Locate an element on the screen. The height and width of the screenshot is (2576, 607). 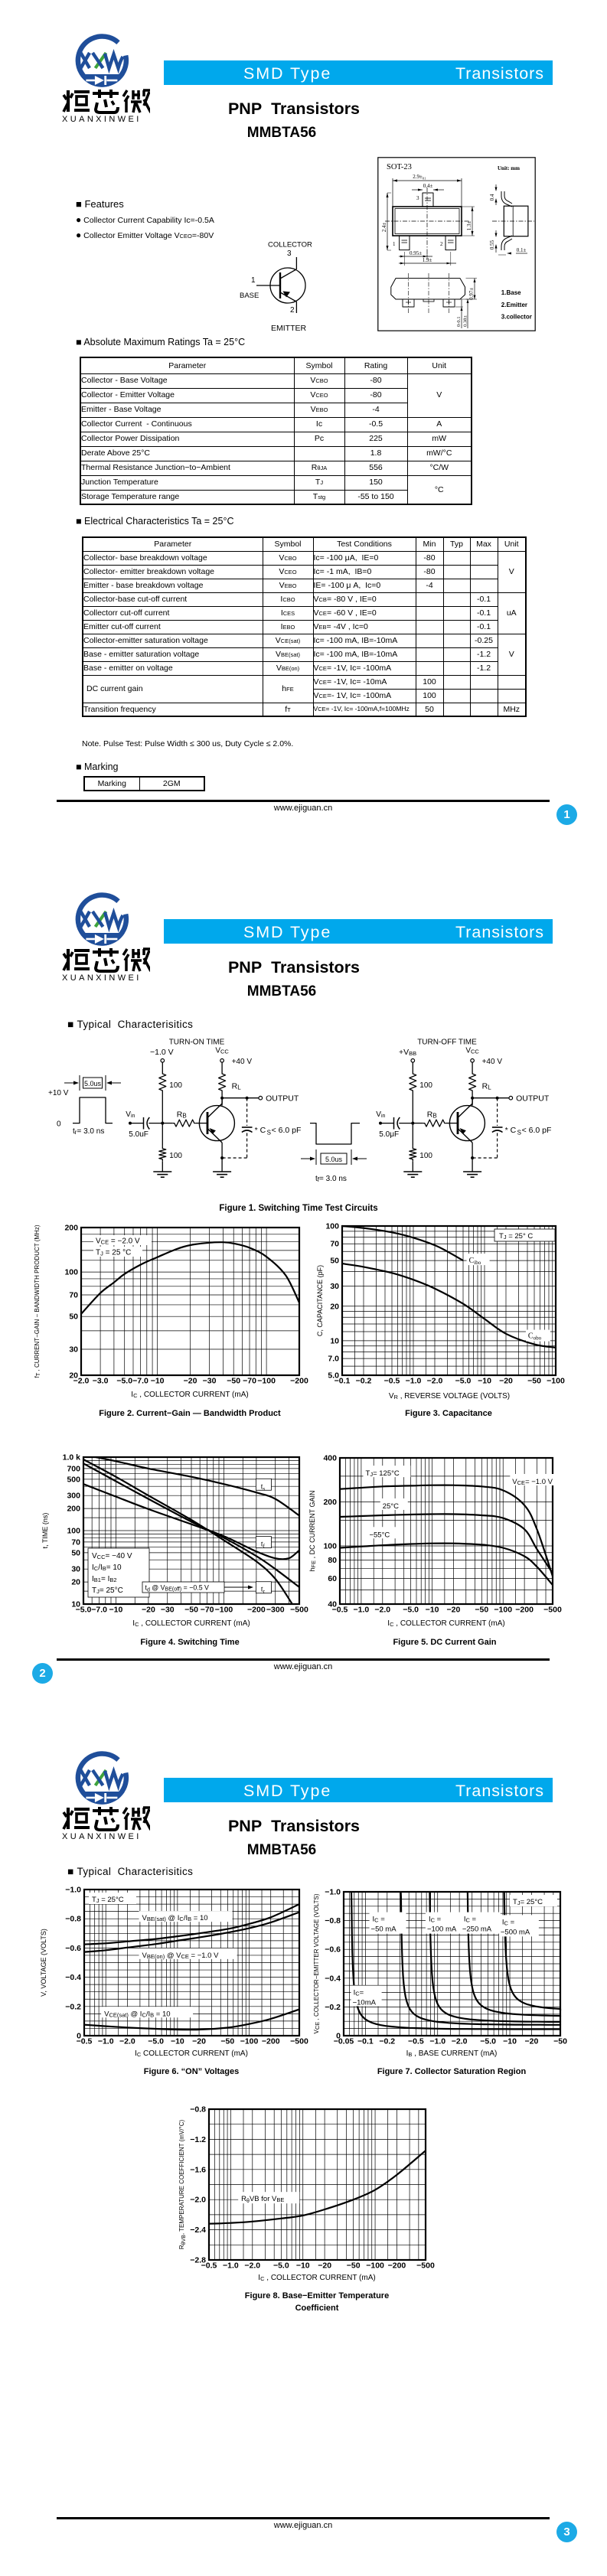
svg-text: C, CAPACITANCE (pF) is located at coordinates (320, 1300).